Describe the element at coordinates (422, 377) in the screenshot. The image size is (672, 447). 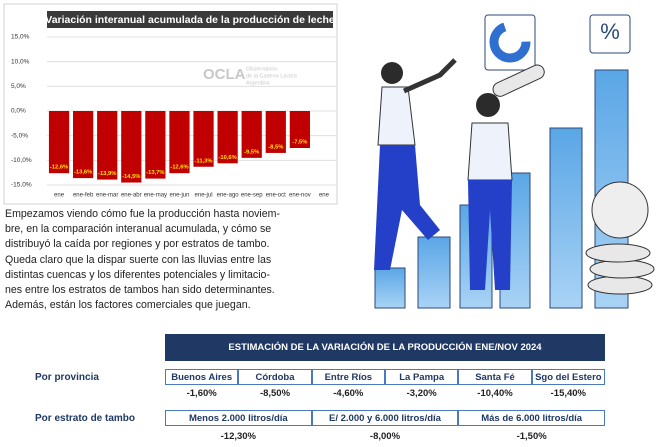
I see `column-header: La Pampa` at that location.